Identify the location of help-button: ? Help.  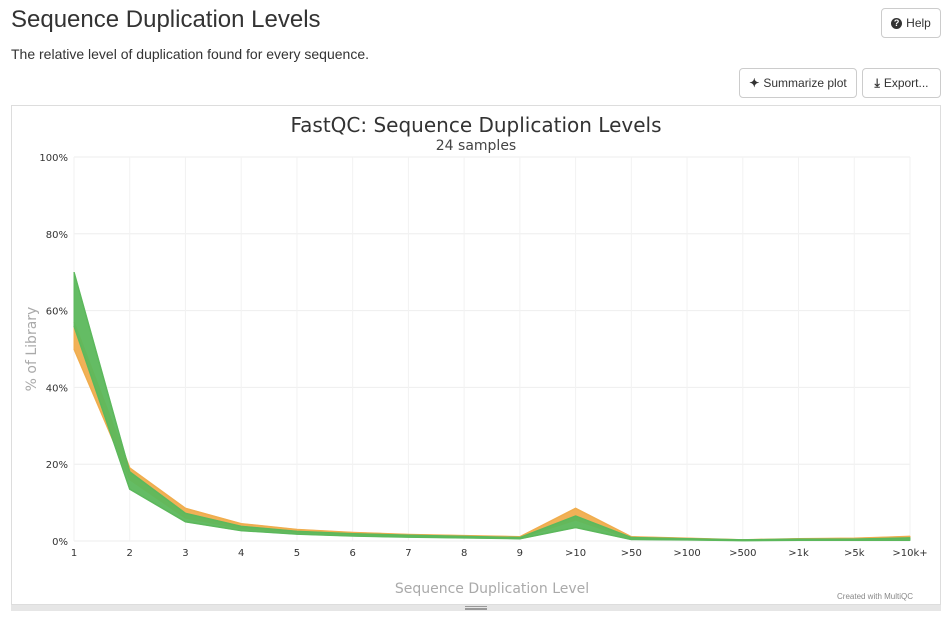
(911, 23).